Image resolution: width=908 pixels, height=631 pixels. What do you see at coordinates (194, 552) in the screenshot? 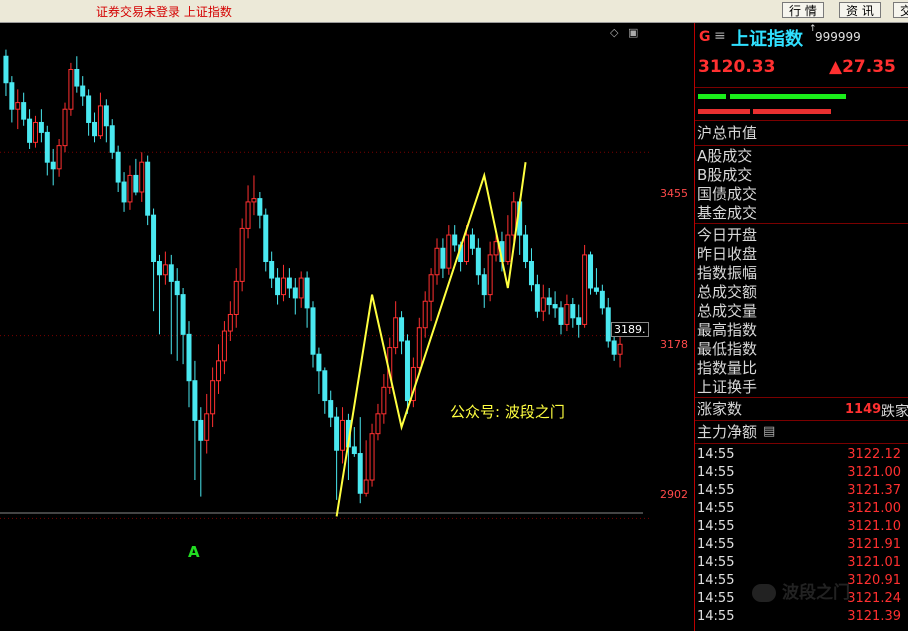
I see `marker-a: A` at bounding box center [194, 552].